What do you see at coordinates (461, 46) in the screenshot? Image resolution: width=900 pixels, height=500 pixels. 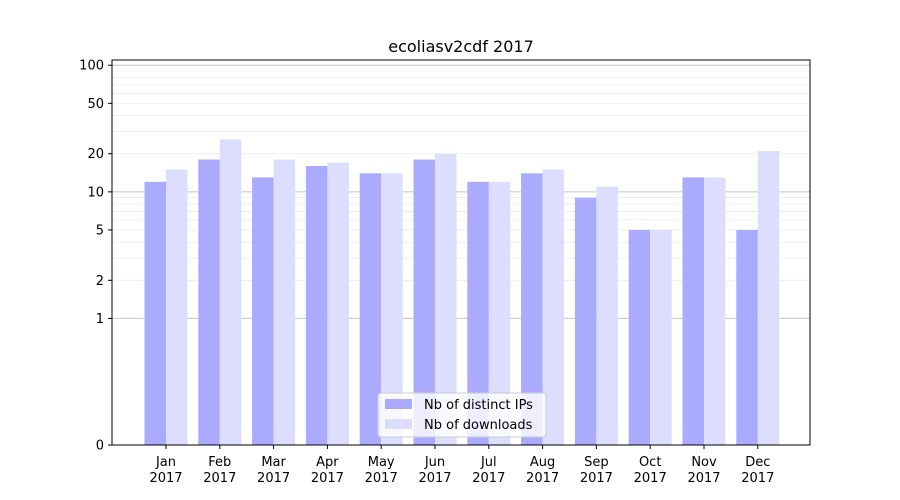 I see `chart-title: ecoliasv2cdf 2017` at bounding box center [461, 46].